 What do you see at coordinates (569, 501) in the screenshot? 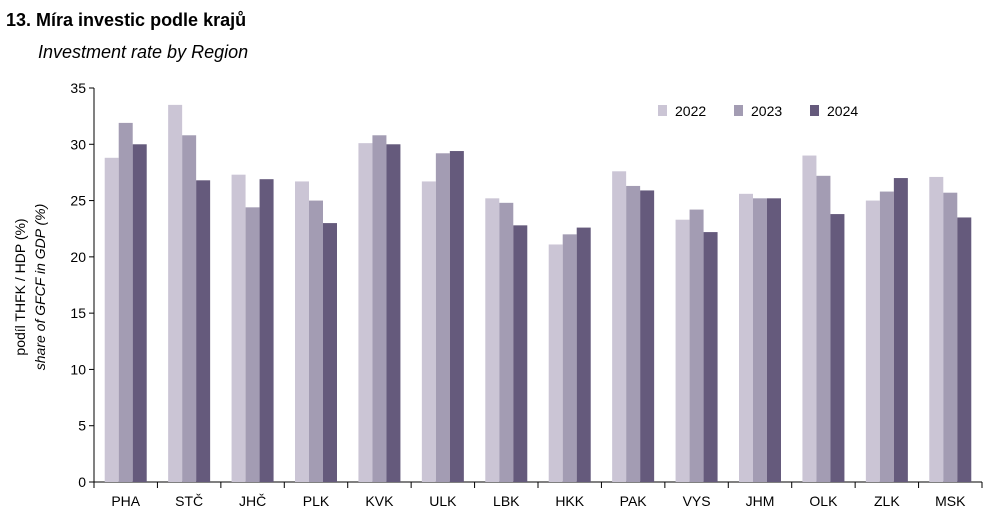
I see `x-tick-label: HKK` at bounding box center [569, 501].